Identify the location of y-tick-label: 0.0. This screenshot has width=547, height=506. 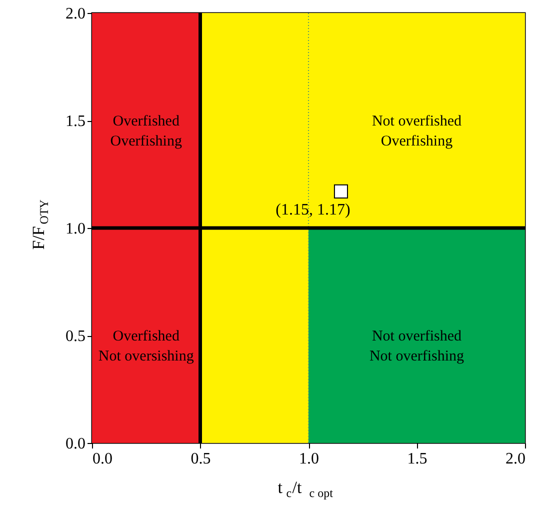
(76, 444).